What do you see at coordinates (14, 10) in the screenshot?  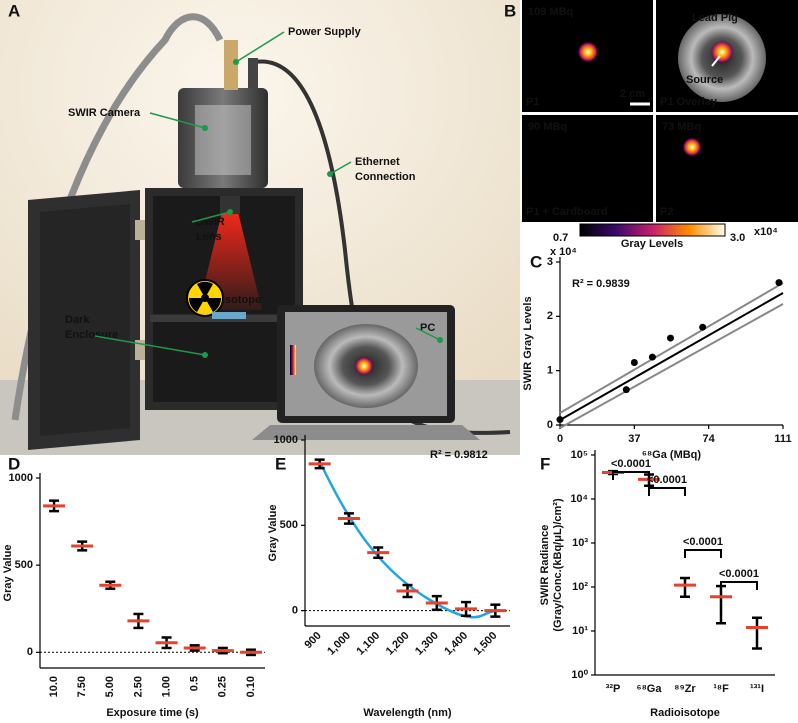 I see `panel-label: A` at bounding box center [14, 10].